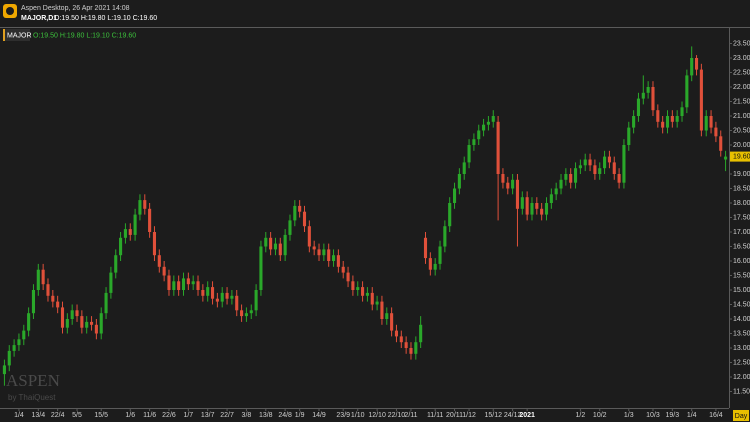  Describe the element at coordinates (741, 188) in the screenshot. I see `y-tick-label: 18.50` at that location.